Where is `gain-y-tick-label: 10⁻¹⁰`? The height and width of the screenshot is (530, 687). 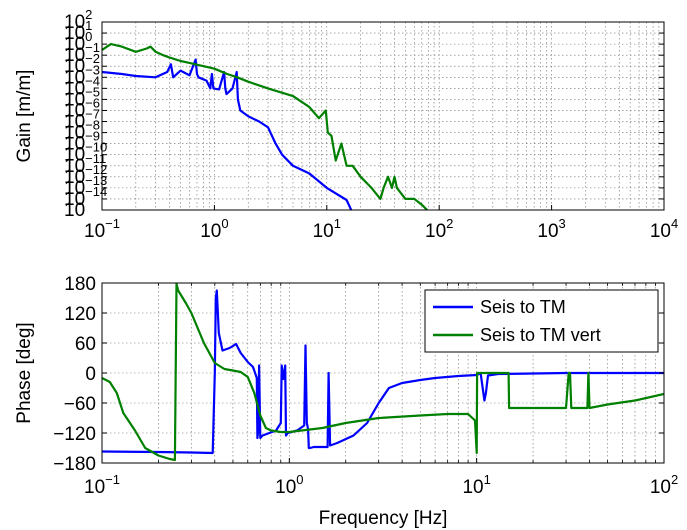
gain-y-tick-label: 10⁻¹⁰ is located at coordinates (85, 153).